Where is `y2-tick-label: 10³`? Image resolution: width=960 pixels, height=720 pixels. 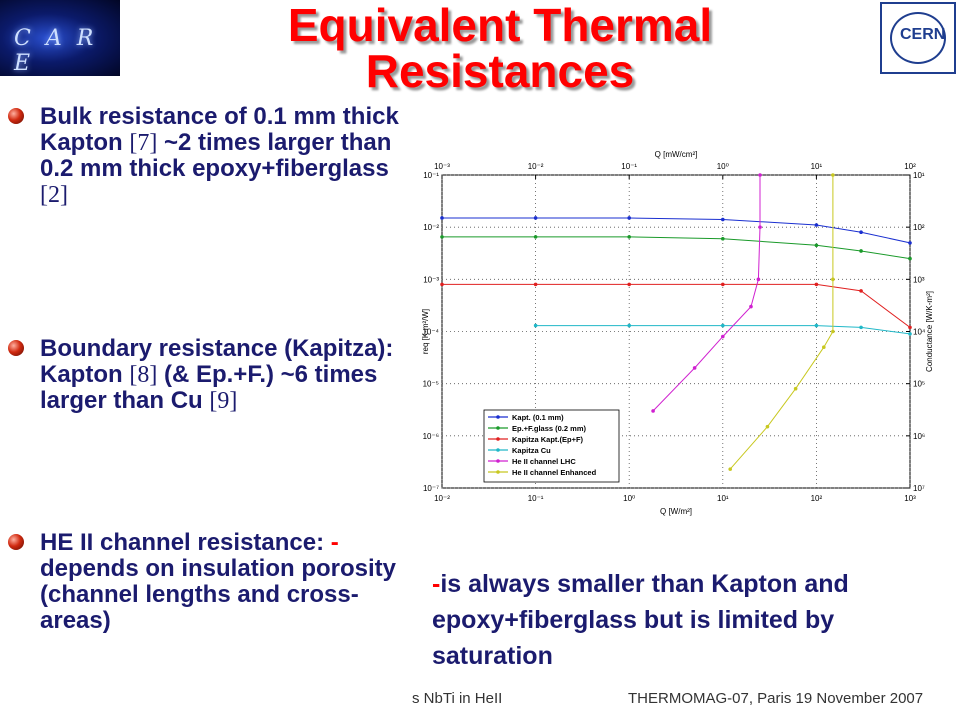 y2-tick-label: 10³ is located at coordinates (919, 279).